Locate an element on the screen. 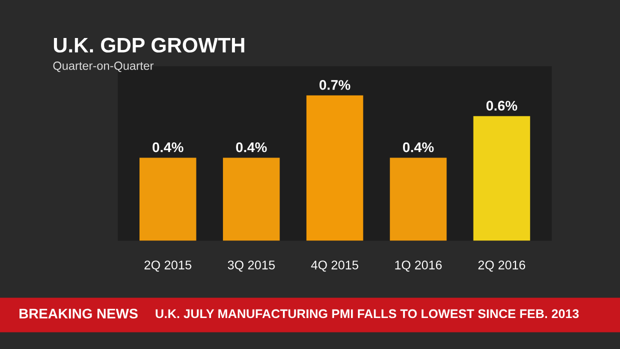 Image resolution: width=620 pixels, height=349 pixels. data-label: 0.7% is located at coordinates (335, 85).